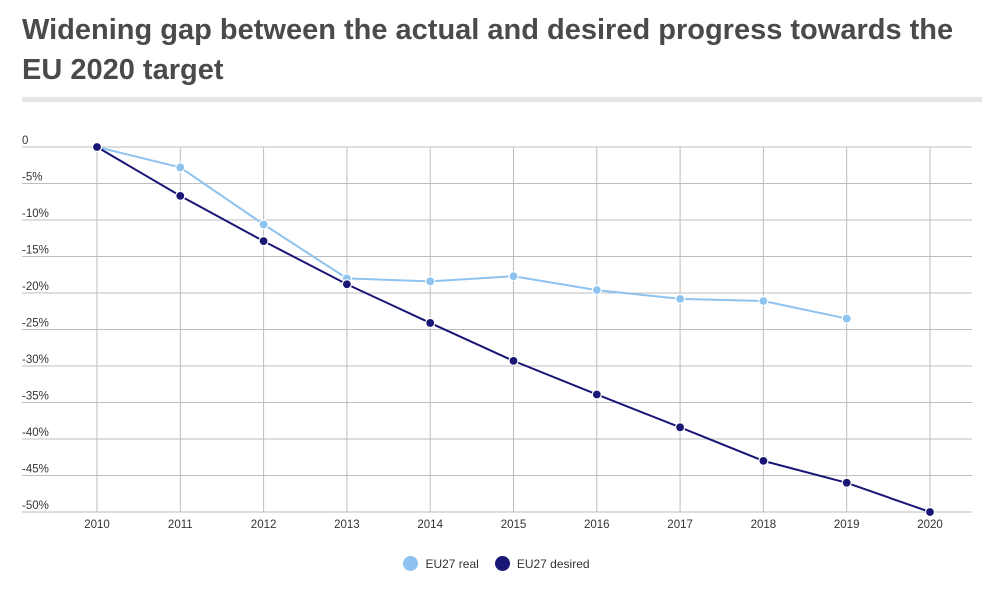  Describe the element at coordinates (597, 525) in the screenshot. I see `x-tick-label: 2016` at that location.